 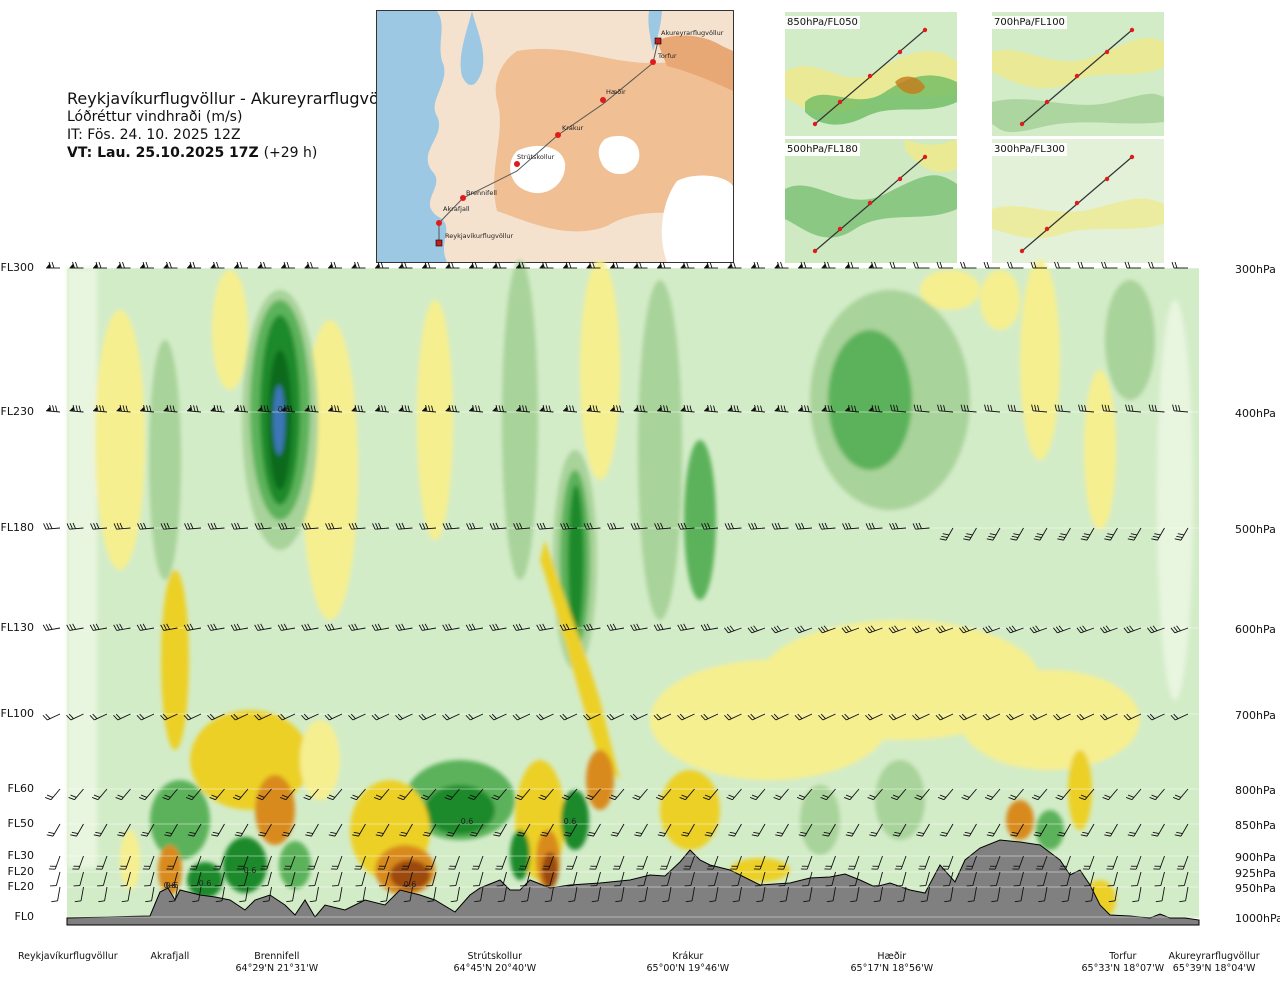 What do you see at coordinates (20, 855) in the screenshot?
I see `flight-level-label: FL30` at bounding box center [20, 855].